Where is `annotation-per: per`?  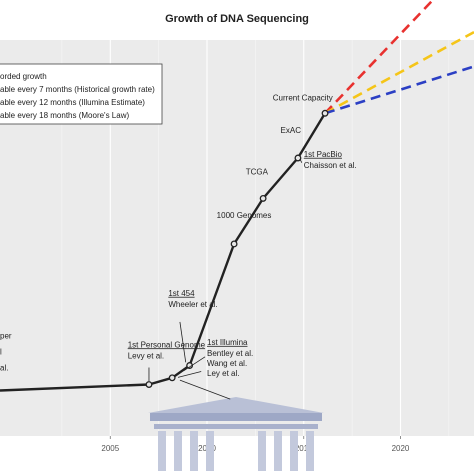
annotation-per: per is located at coordinates (6, 336).